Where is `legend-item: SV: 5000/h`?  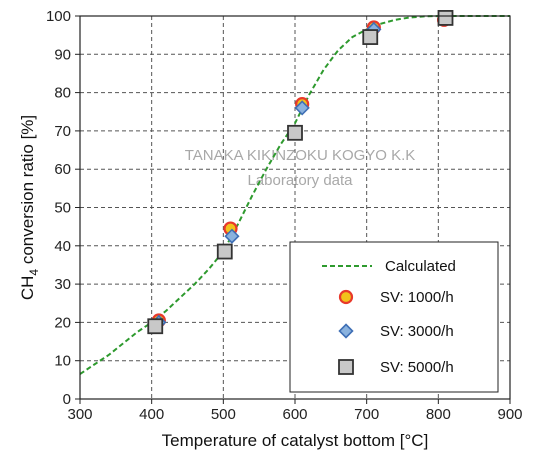 legend-item: SV: 5000/h is located at coordinates (396, 367).